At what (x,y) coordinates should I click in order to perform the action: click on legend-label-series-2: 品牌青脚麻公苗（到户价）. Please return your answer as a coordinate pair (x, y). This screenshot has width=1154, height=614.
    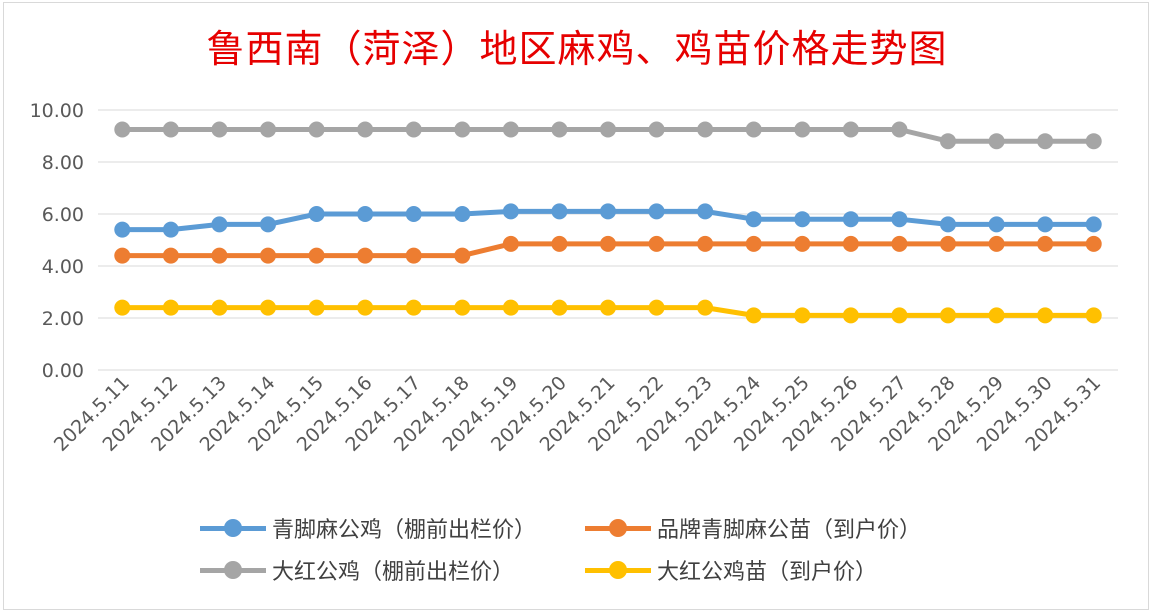
    Looking at the image, I should click on (789, 530).